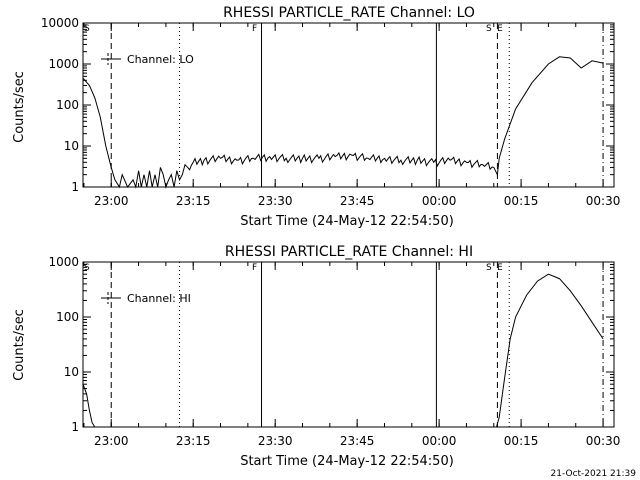 The height and width of the screenshot is (480, 640). Describe the element at coordinates (89, 406) in the screenshot. I see `series-line-hi-early` at that location.